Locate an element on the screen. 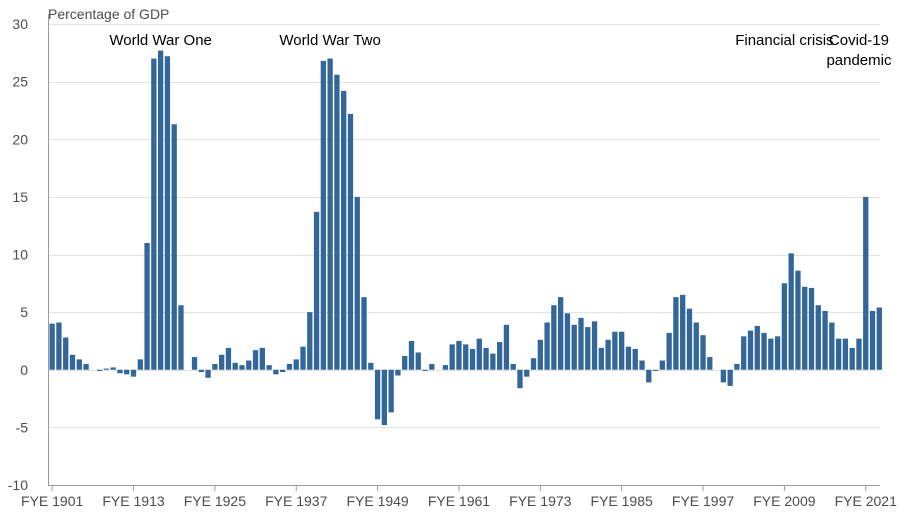  bar-2002 is located at coordinates (737, 366).